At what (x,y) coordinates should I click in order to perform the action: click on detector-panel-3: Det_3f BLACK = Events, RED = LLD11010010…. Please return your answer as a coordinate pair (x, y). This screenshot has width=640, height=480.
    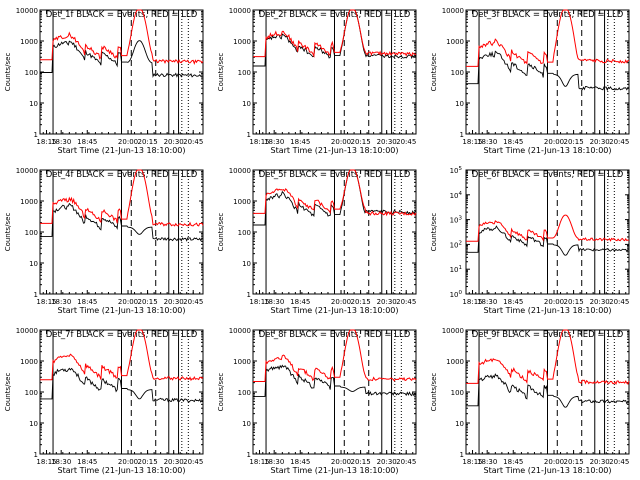
    Looking at the image, I should click on (530, 81).